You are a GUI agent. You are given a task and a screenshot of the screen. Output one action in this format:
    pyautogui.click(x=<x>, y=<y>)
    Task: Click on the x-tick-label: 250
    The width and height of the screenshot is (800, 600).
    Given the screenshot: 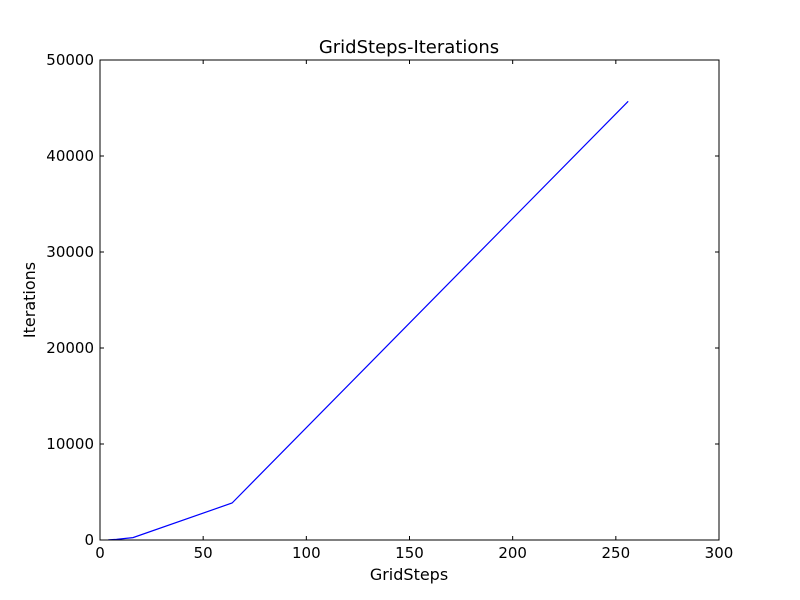 What is the action you would take?
    pyautogui.click(x=616, y=553)
    